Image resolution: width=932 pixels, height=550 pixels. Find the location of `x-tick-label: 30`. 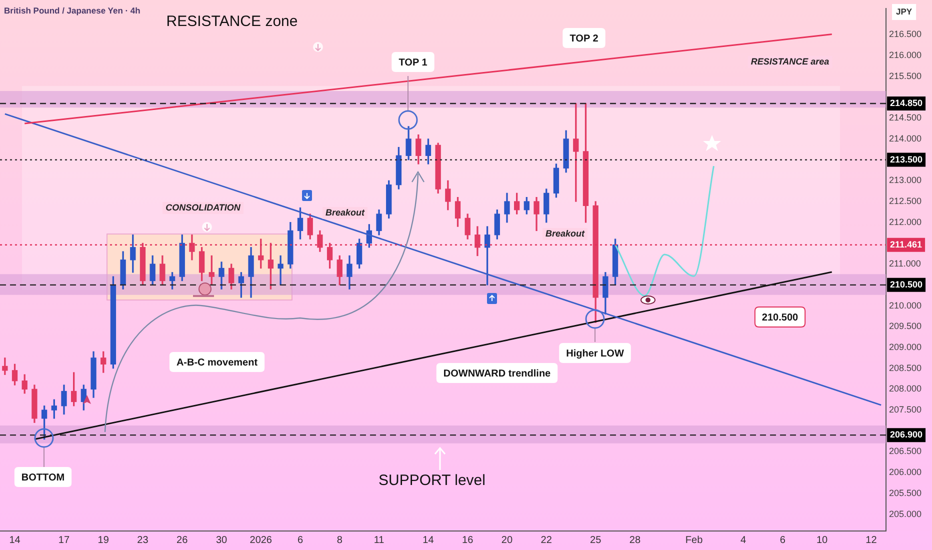

x-tick-label: 30 is located at coordinates (222, 540).